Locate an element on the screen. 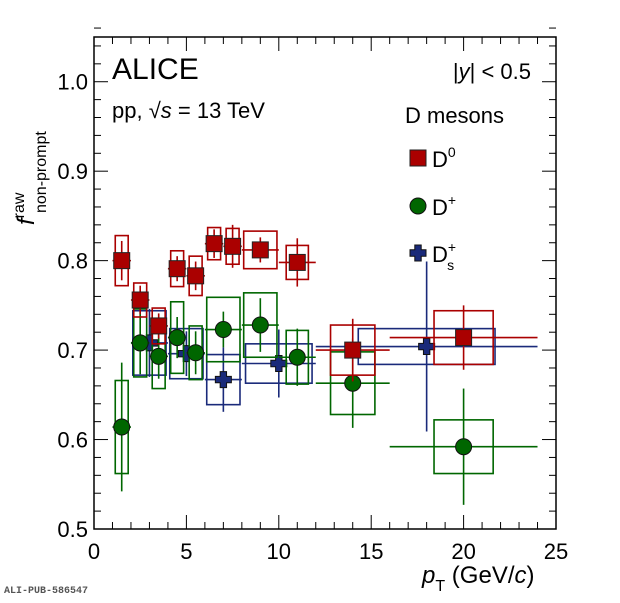 This screenshot has height=603, width=620. legend-label: D0 is located at coordinates (444, 158).